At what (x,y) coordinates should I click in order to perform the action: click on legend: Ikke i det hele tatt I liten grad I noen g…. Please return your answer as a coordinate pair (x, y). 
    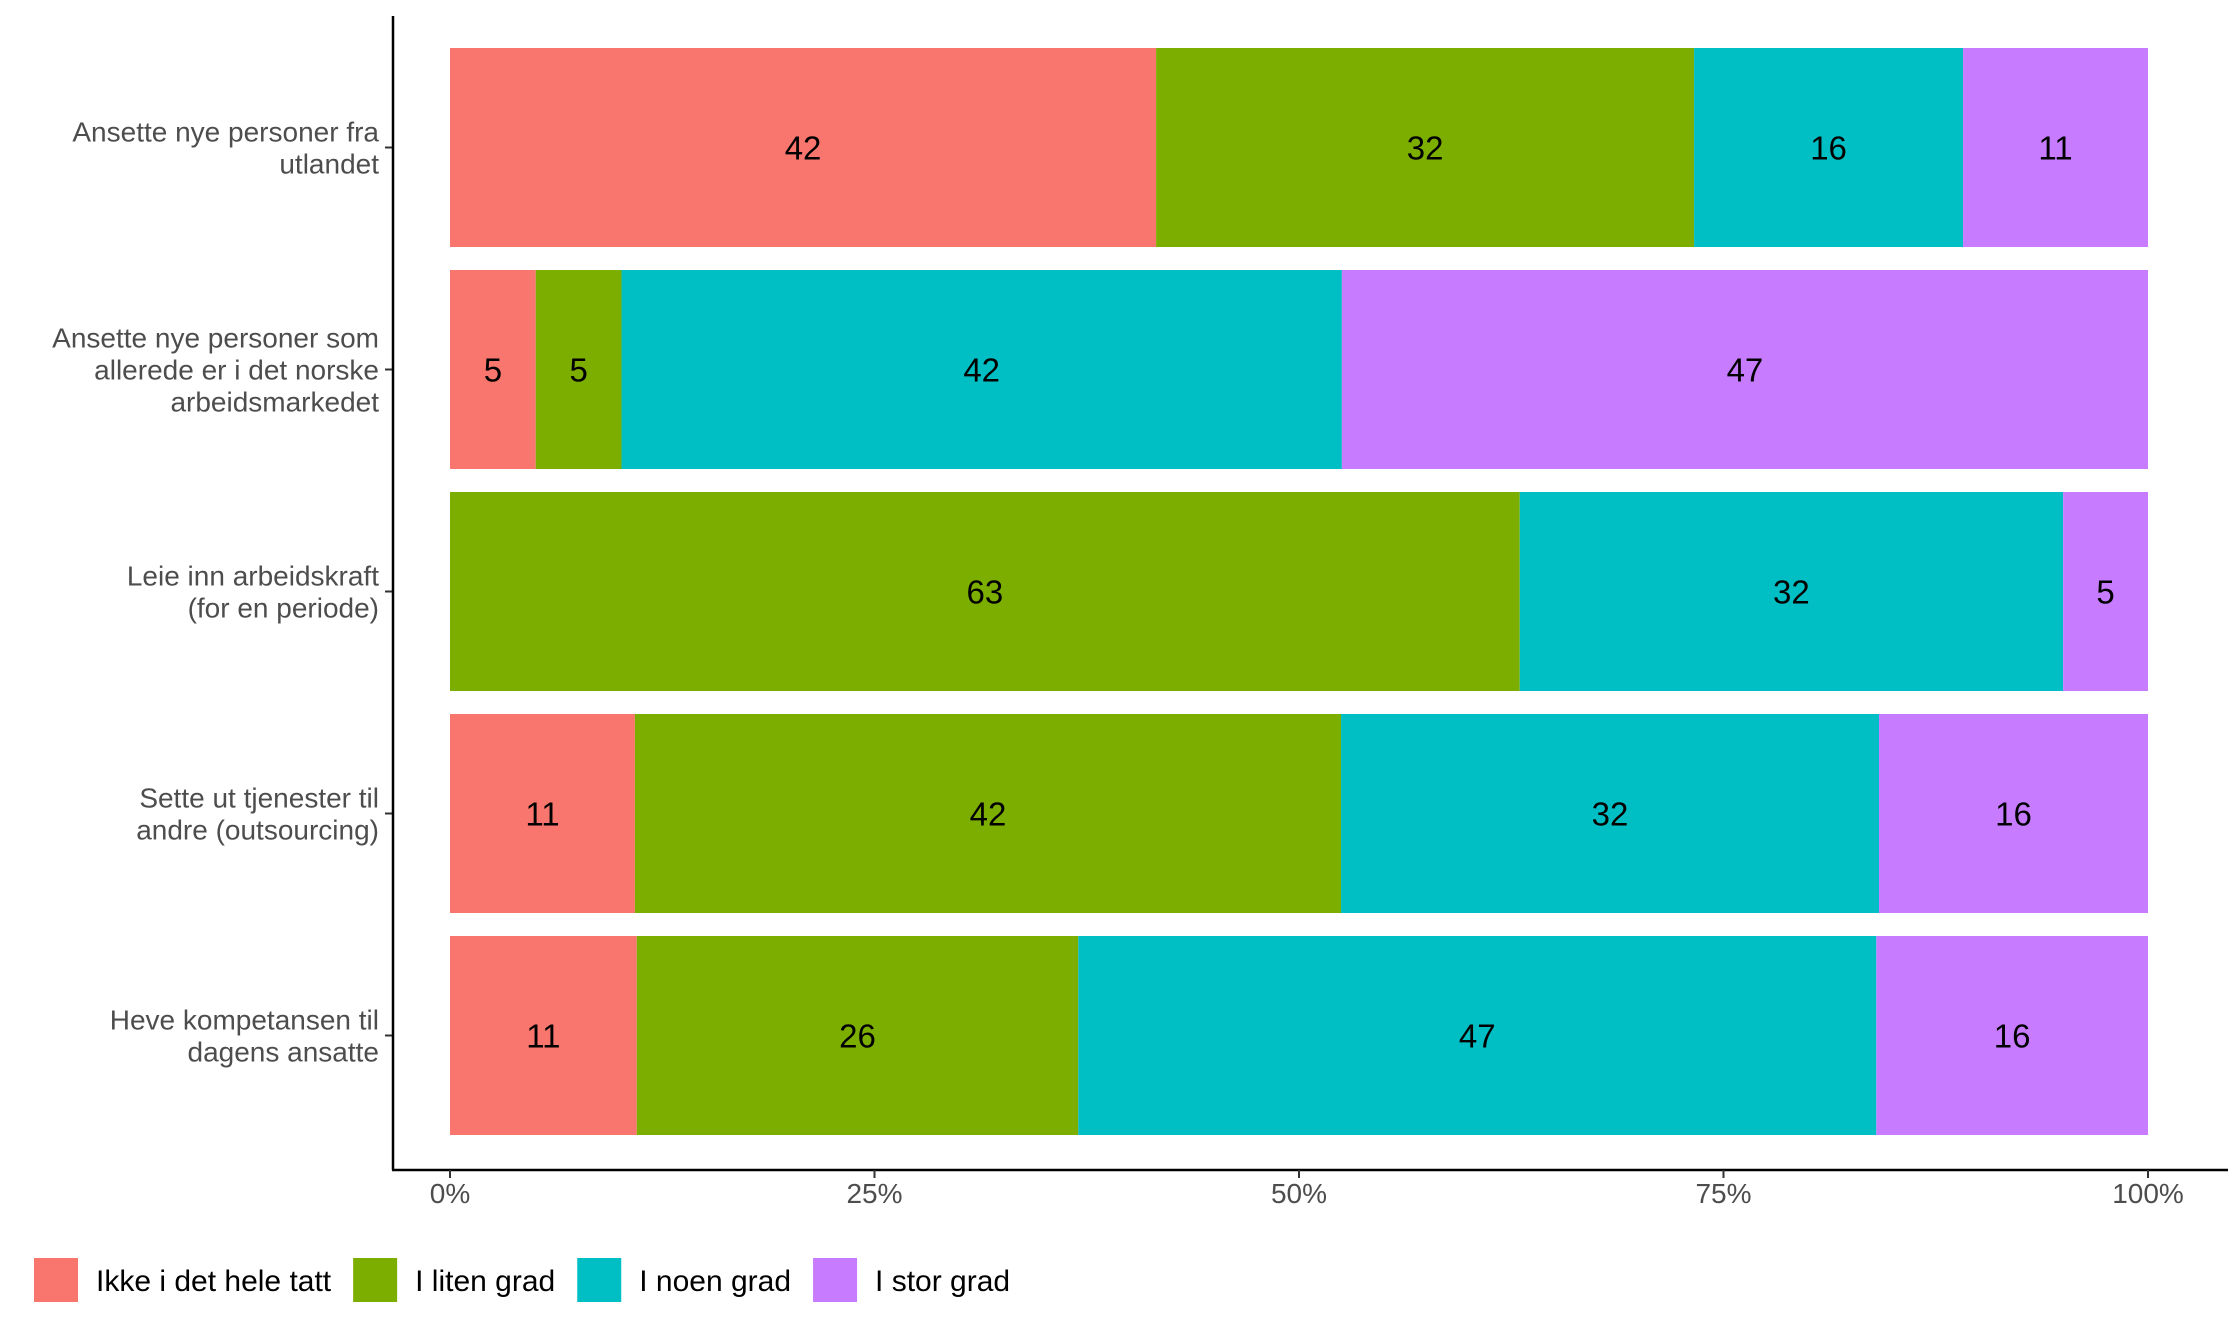
    Looking at the image, I should click on (522, 1280).